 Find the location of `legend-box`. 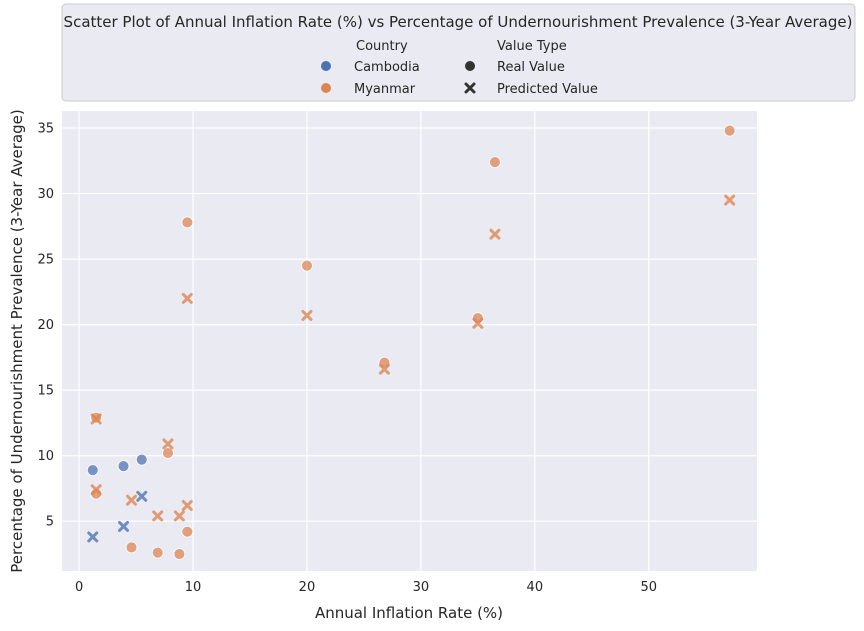

legend-box is located at coordinates (458, 52).